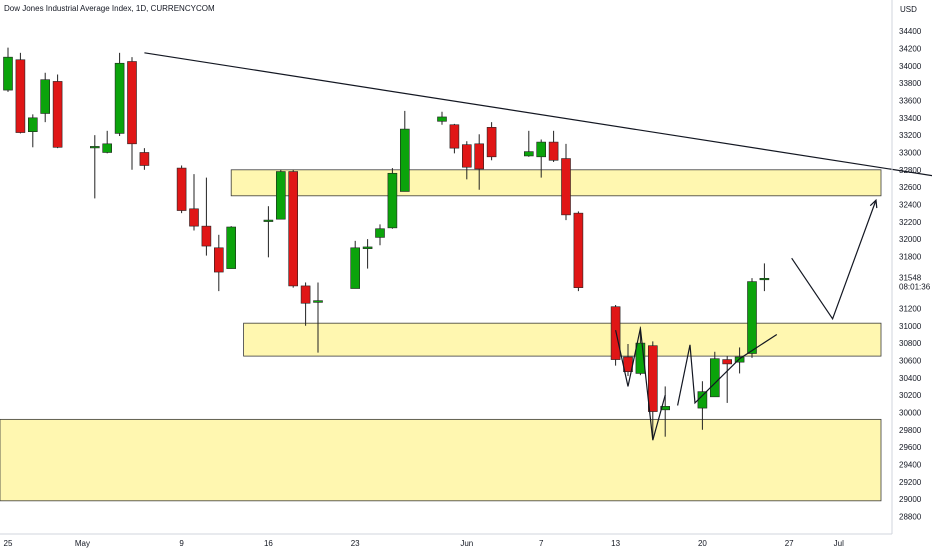  Describe the element at coordinates (910, 516) in the screenshot. I see `y-tick-label: 28800` at that location.